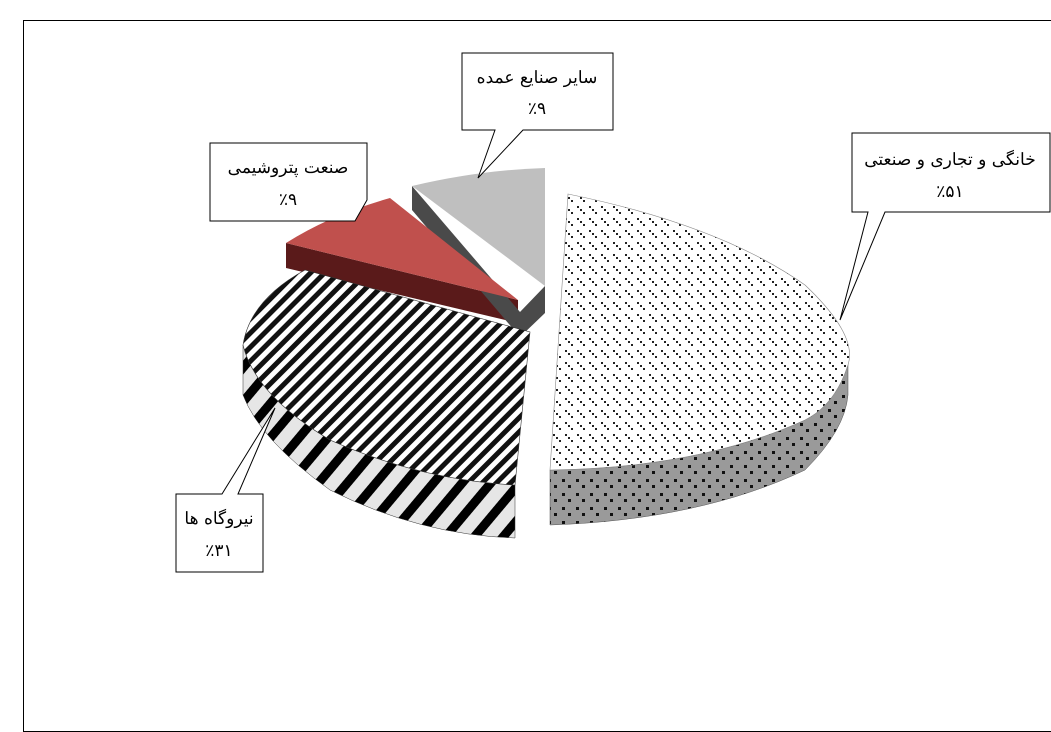 Image resolution: width=1051 pixels, height=732 pixels. I want to click on callout-other-value: ٪۹, so click(537, 109).